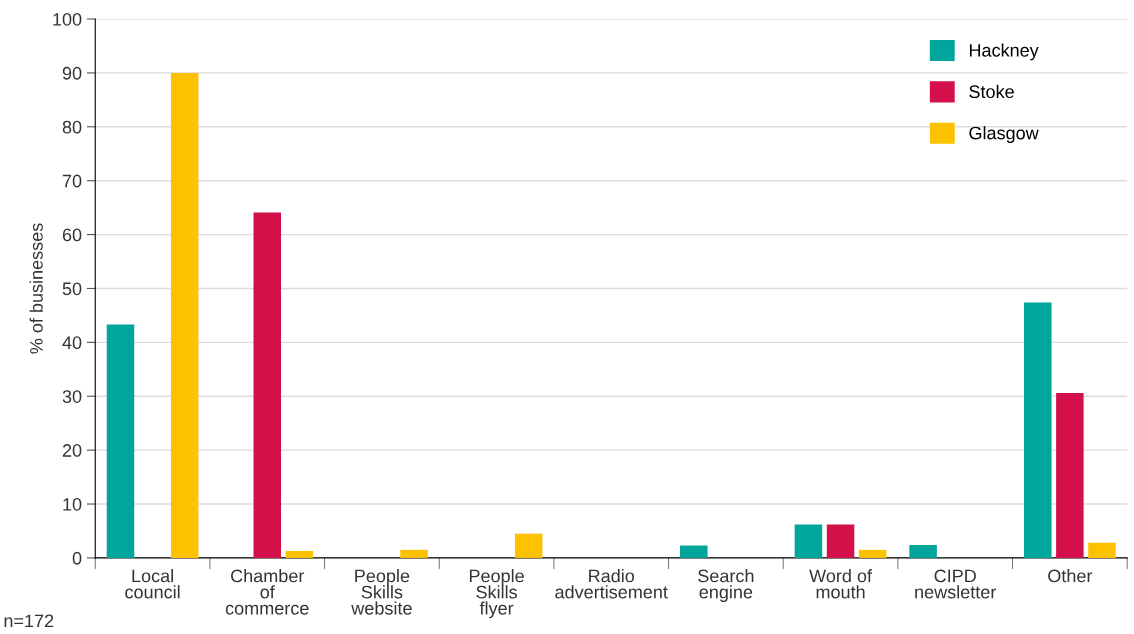 The height and width of the screenshot is (634, 1134). Describe the element at coordinates (496, 594) in the screenshot. I see `x-tick-label: People Skills flyer` at that location.